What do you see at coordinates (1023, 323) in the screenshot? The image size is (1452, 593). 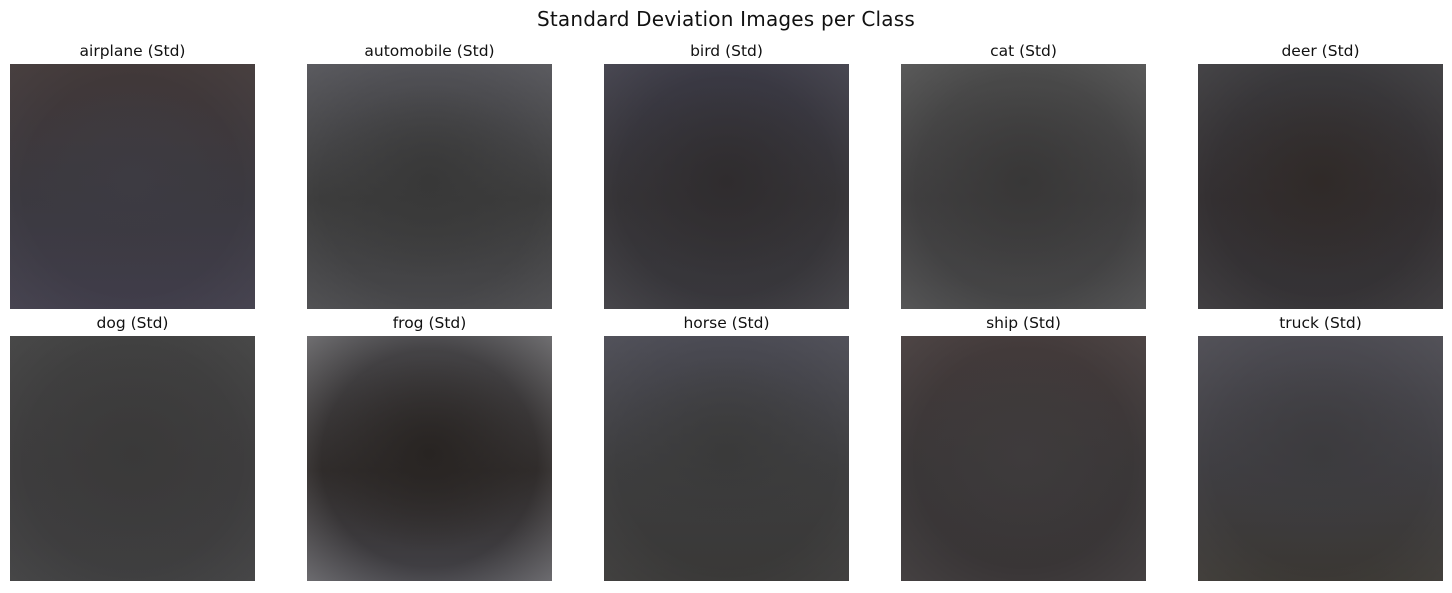 I see `panel-title: ship (Std)` at bounding box center [1023, 323].